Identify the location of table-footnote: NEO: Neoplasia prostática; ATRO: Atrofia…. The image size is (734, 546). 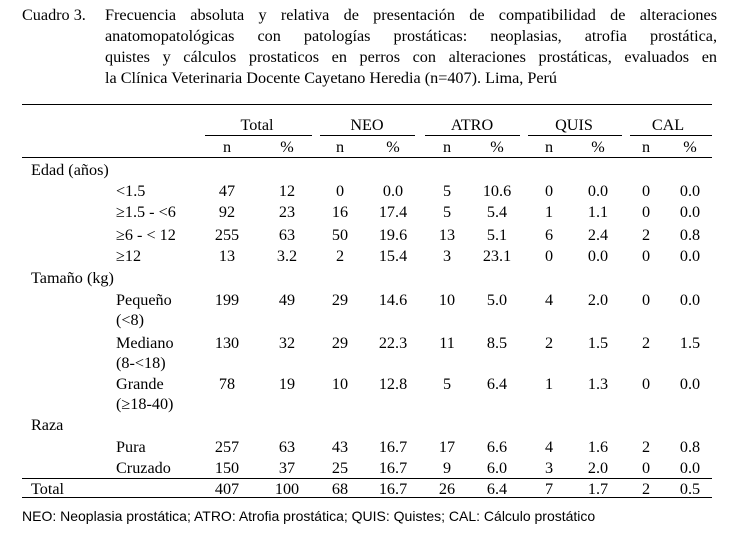
(309, 516).